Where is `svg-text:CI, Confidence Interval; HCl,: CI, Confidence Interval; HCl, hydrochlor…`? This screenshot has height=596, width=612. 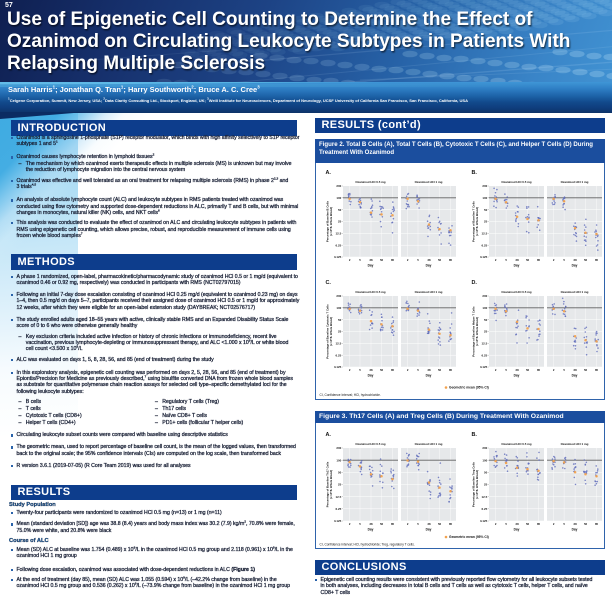
svg-text:CI, Confidence Interval; HCl,: CI, Confidence Interval; HCl, hydrochlor… is located at coordinates (350, 395).